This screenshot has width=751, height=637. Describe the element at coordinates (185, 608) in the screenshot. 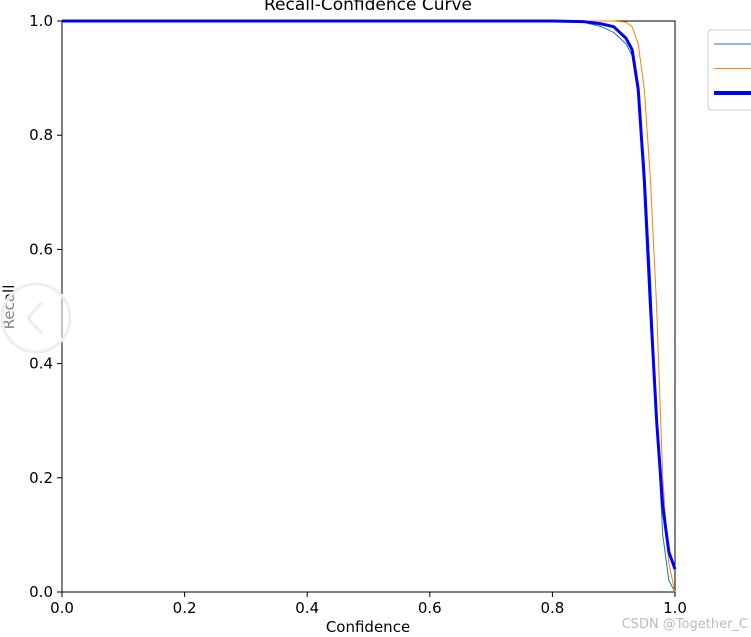

I see `x-tick-label: 0.2` at that location.